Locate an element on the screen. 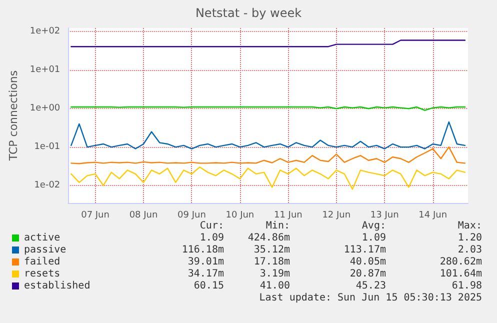 Image resolution: width=497 pixels, height=323 pixels. legend-label: passive is located at coordinates (45, 250).